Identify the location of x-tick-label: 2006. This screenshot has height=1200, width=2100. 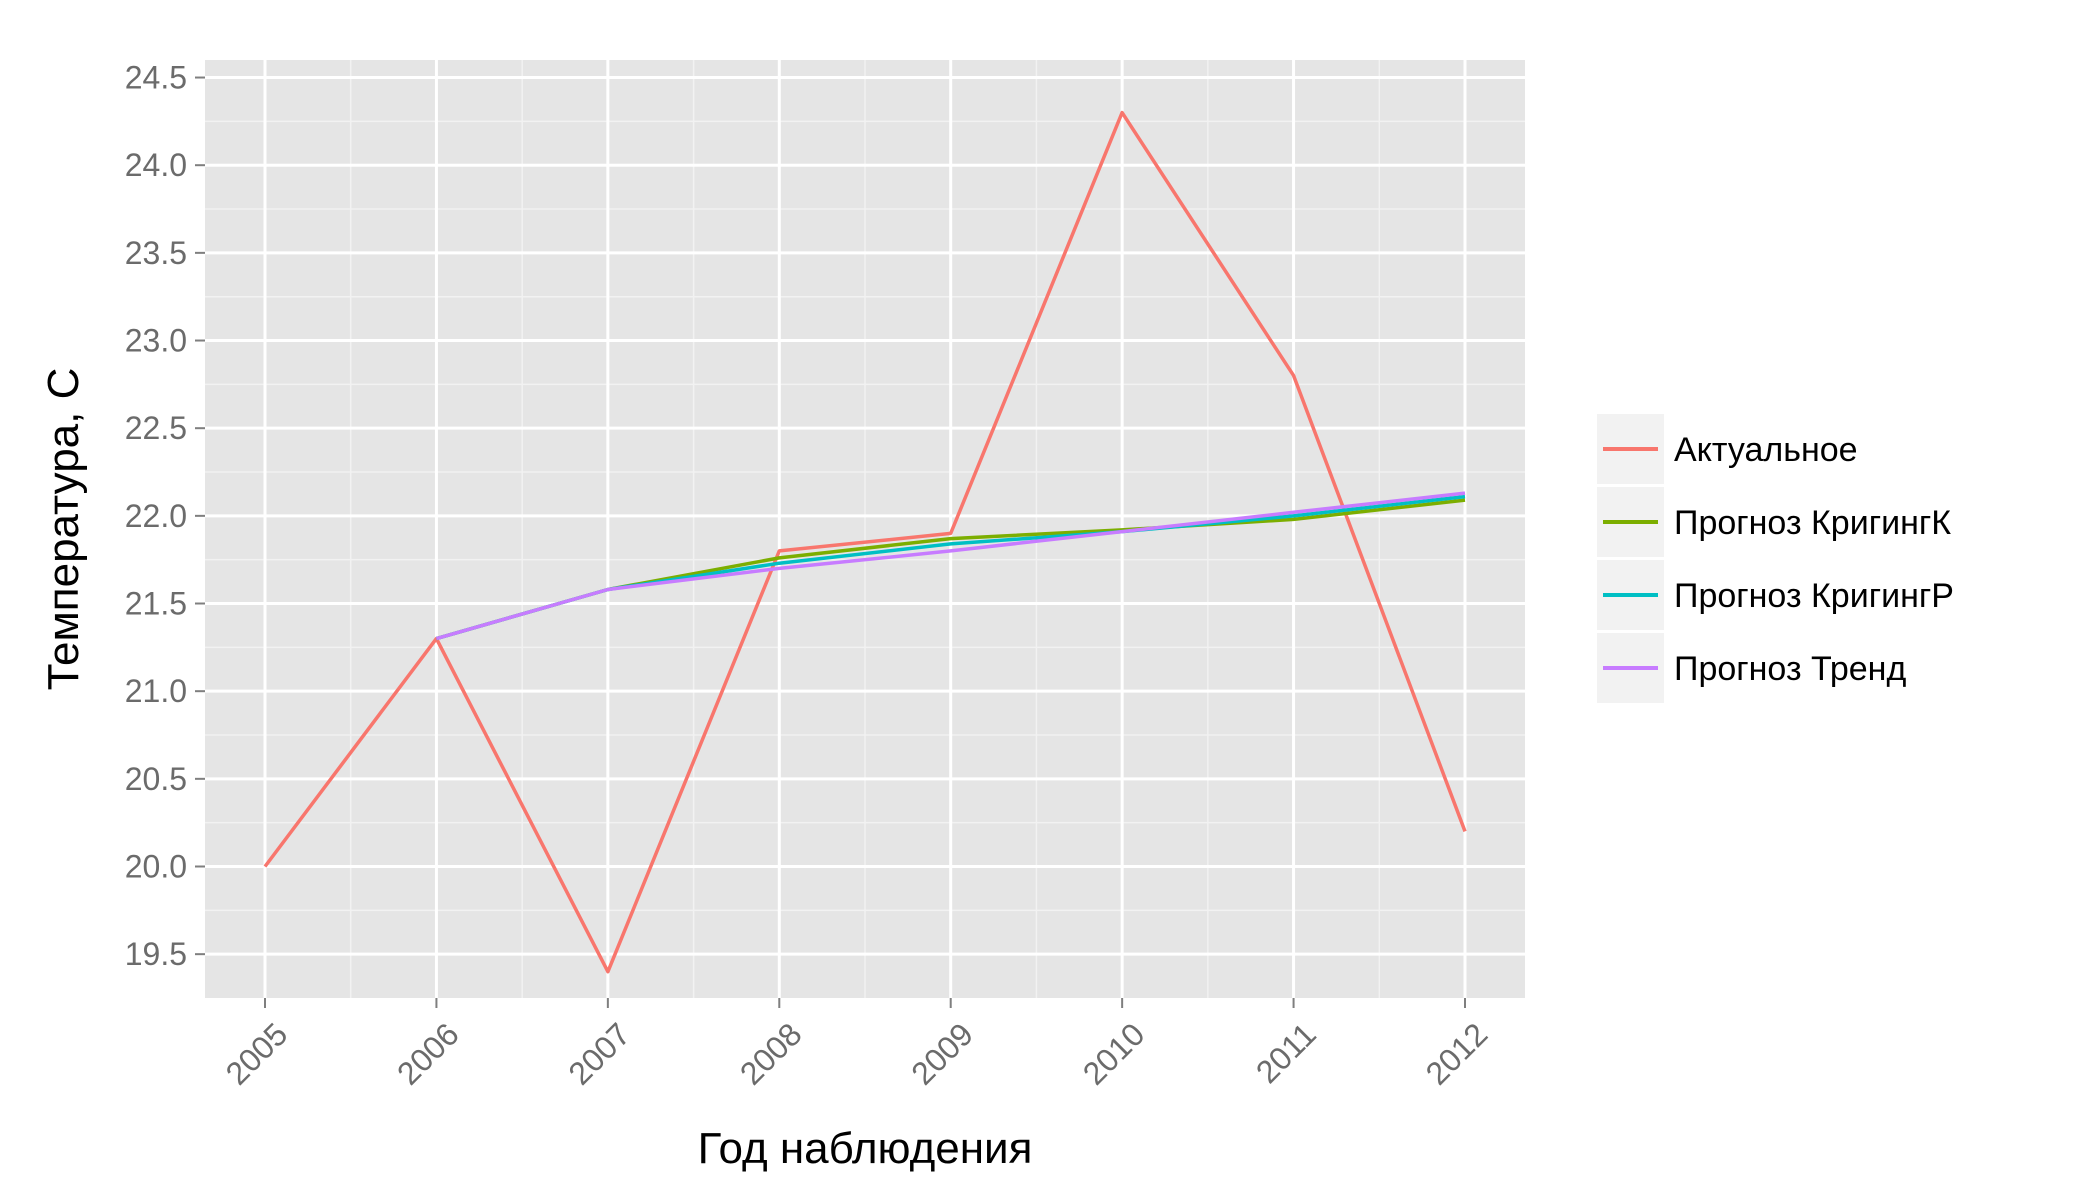
(428, 1054).